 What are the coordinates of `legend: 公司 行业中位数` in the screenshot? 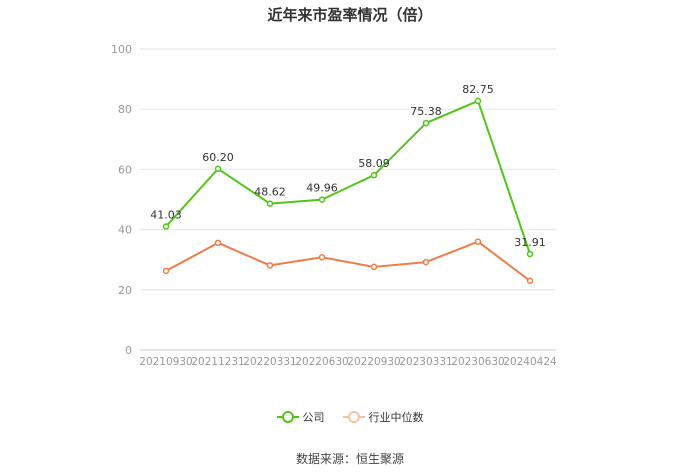 It's located at (350, 417).